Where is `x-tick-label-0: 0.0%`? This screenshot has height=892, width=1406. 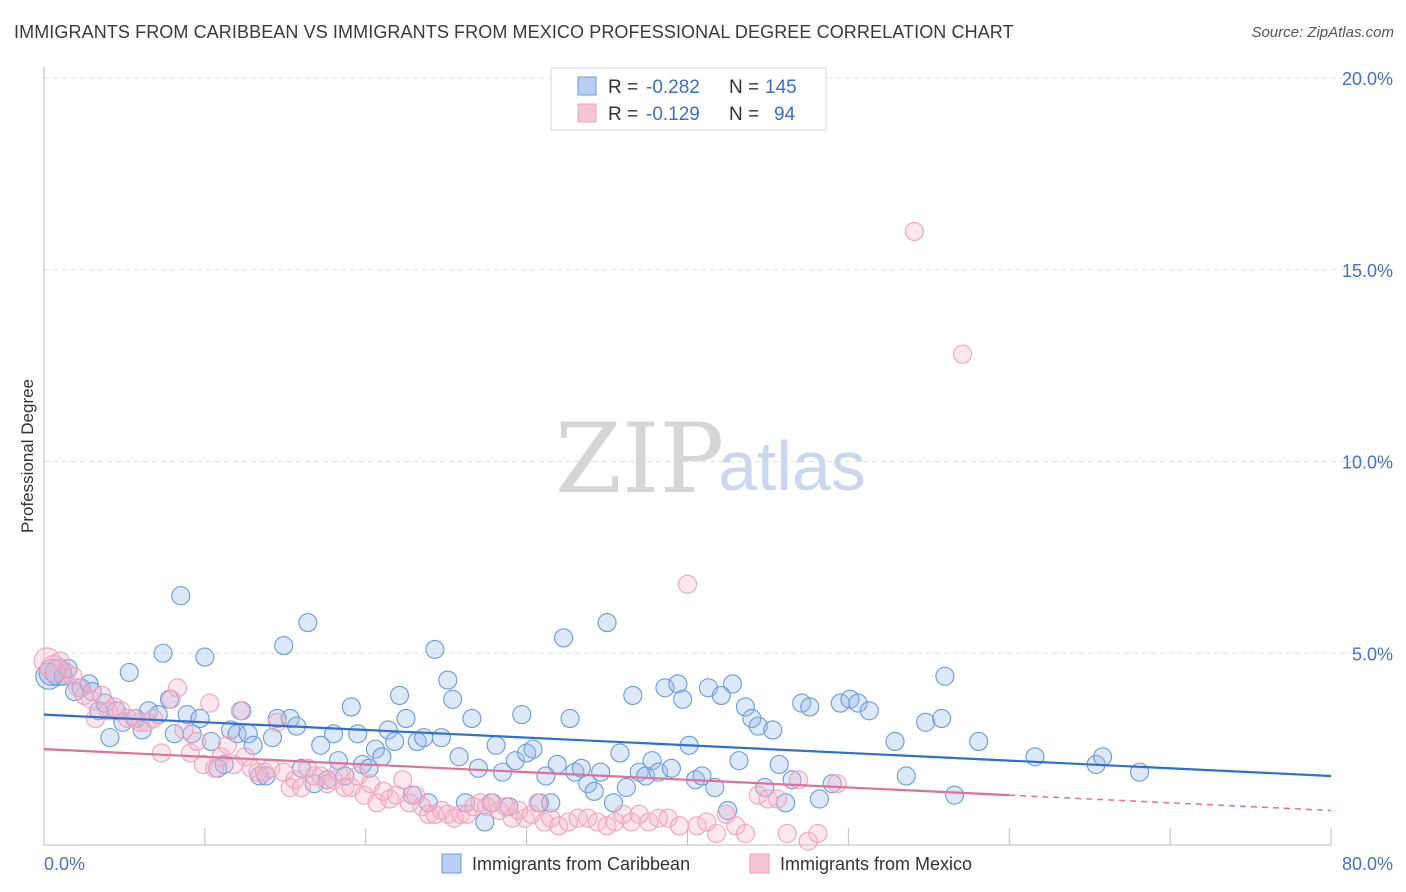
x-tick-label-0: 0.0% is located at coordinates (64, 864).